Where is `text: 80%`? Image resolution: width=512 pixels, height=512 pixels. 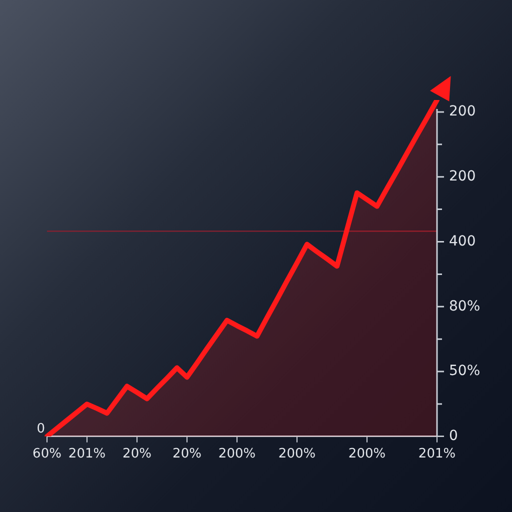
text: 80% is located at coordinates (464, 306).